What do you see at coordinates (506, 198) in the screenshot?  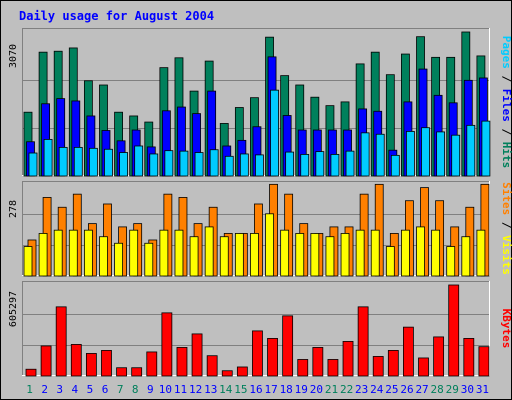 I see `legend-entry: Sites` at bounding box center [506, 198].